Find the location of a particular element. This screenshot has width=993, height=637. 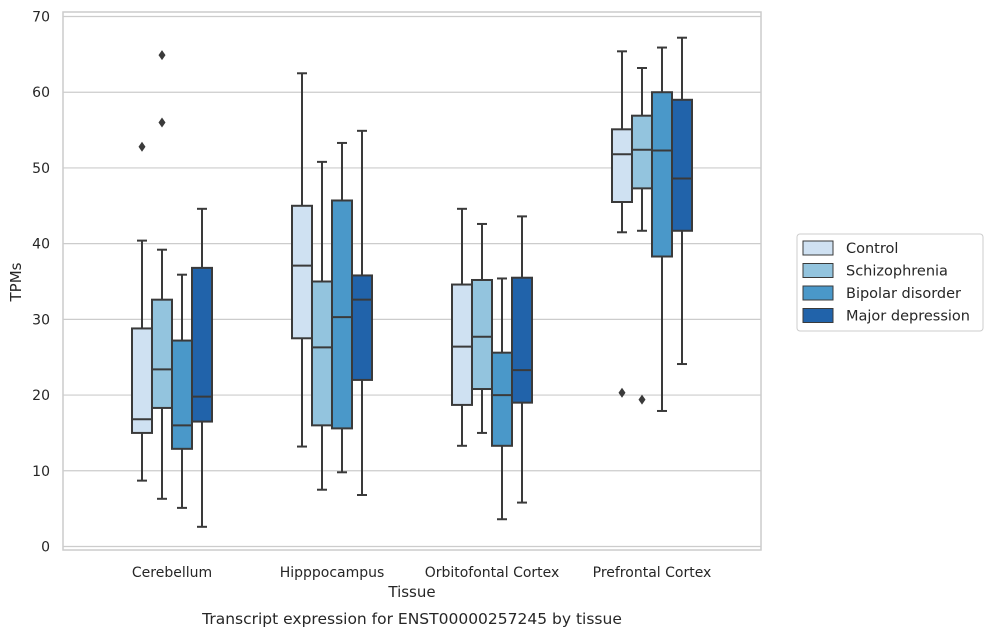

x-axis-label: Tissue is located at coordinates (411, 592).